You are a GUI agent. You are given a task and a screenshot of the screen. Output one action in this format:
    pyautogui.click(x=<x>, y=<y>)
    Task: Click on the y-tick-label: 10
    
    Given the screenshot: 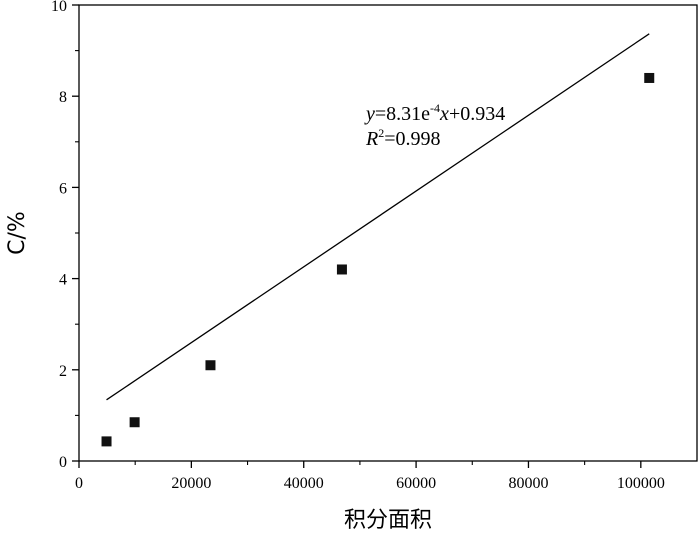 What is the action you would take?
    pyautogui.click(x=59, y=7)
    